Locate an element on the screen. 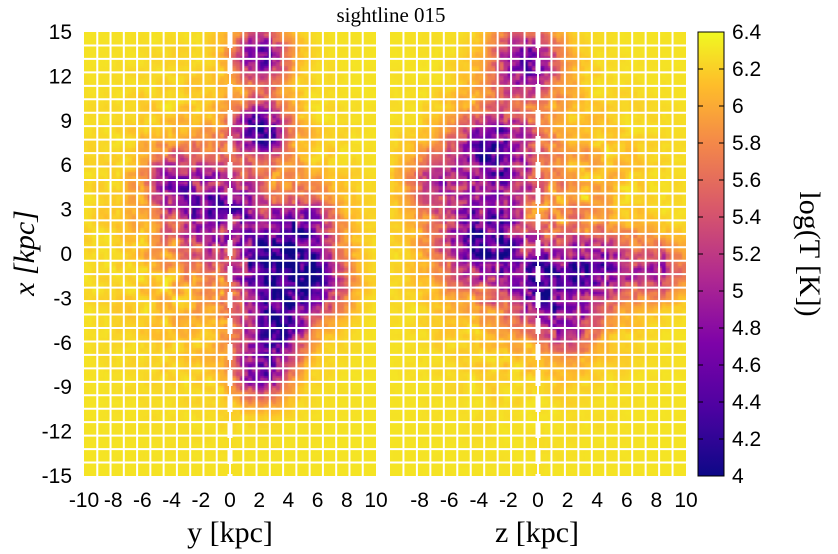 The height and width of the screenshot is (554, 838). y-tick-label: 9 is located at coordinates (66, 121).